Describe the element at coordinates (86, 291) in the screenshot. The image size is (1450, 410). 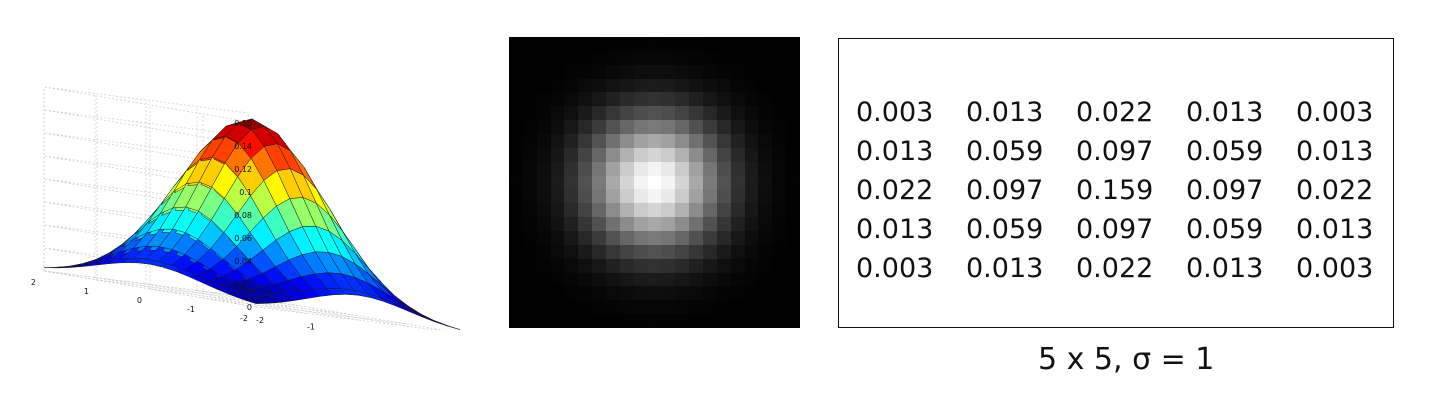
I see `y-tick-label: 1` at that location.